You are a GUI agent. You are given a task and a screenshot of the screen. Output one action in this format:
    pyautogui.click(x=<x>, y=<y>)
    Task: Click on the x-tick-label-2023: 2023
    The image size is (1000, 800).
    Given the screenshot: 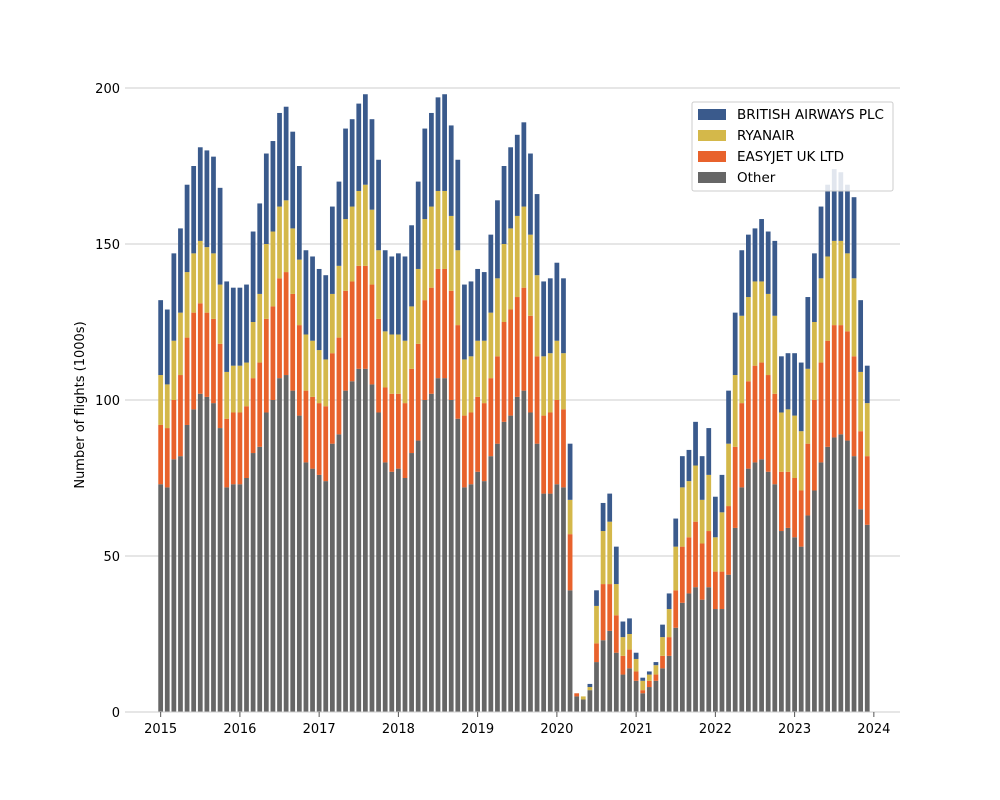 What is the action you would take?
    pyautogui.click(x=794, y=729)
    